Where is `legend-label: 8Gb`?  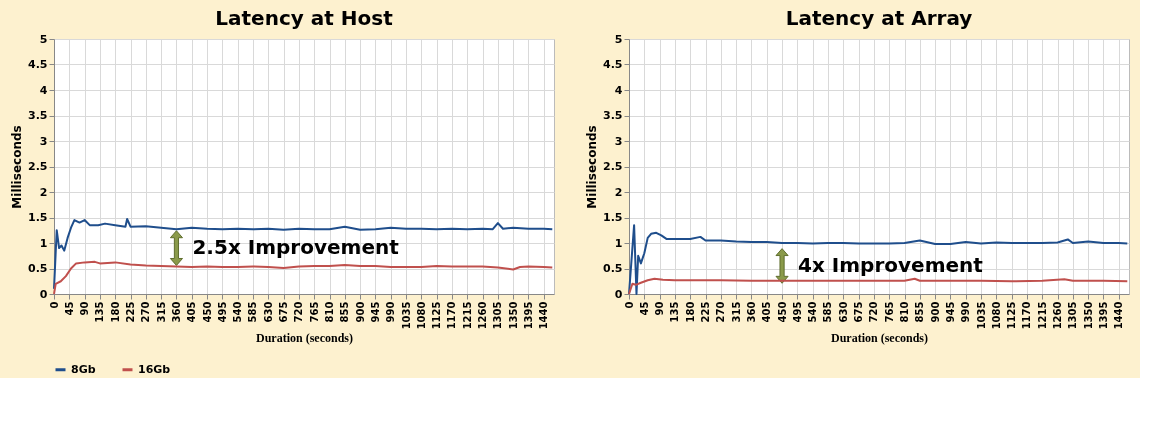
legend-label: 8Gb is located at coordinates (83, 369).